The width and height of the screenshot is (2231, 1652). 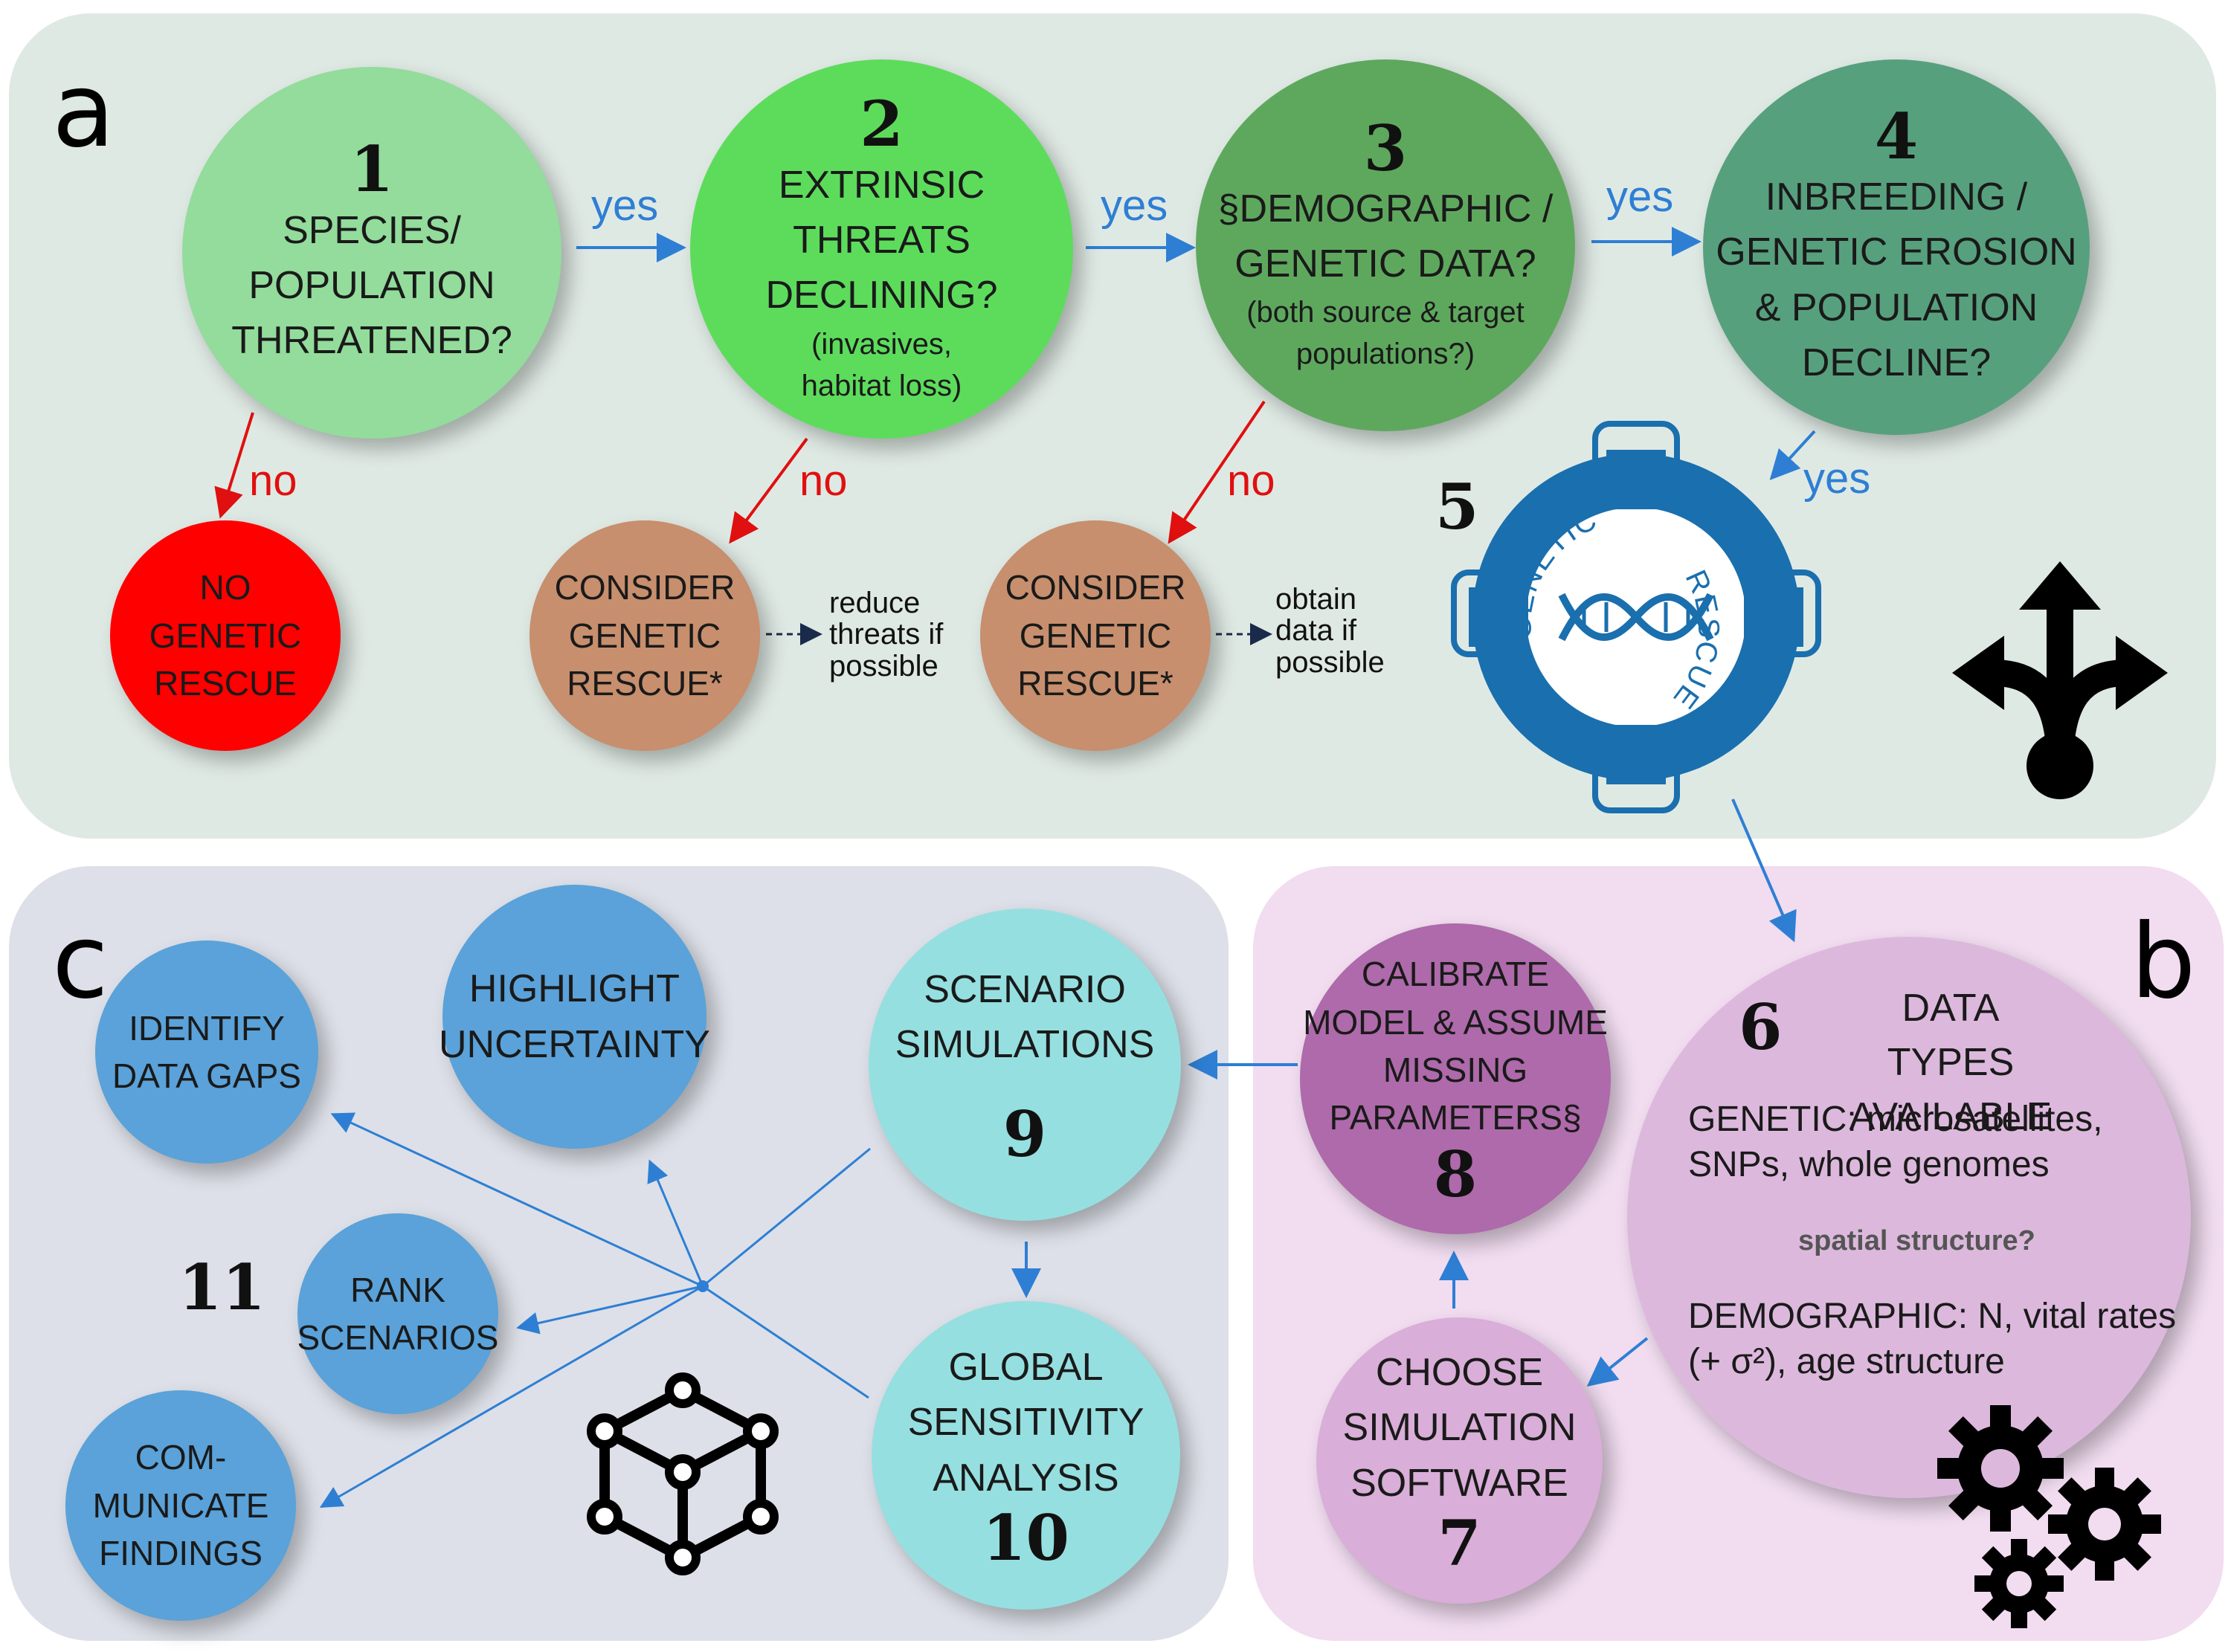 I want to click on arrow-1-to-no, so click(x=234, y=465).